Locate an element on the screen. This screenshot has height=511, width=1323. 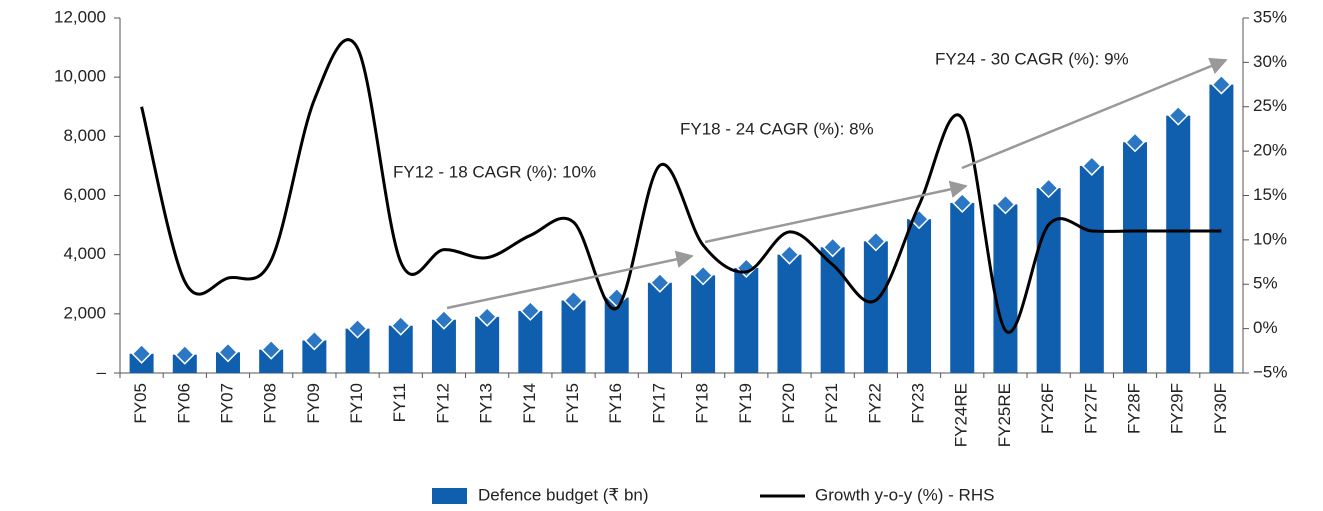
x-tick-label: FY14 is located at coordinates (529, 403).